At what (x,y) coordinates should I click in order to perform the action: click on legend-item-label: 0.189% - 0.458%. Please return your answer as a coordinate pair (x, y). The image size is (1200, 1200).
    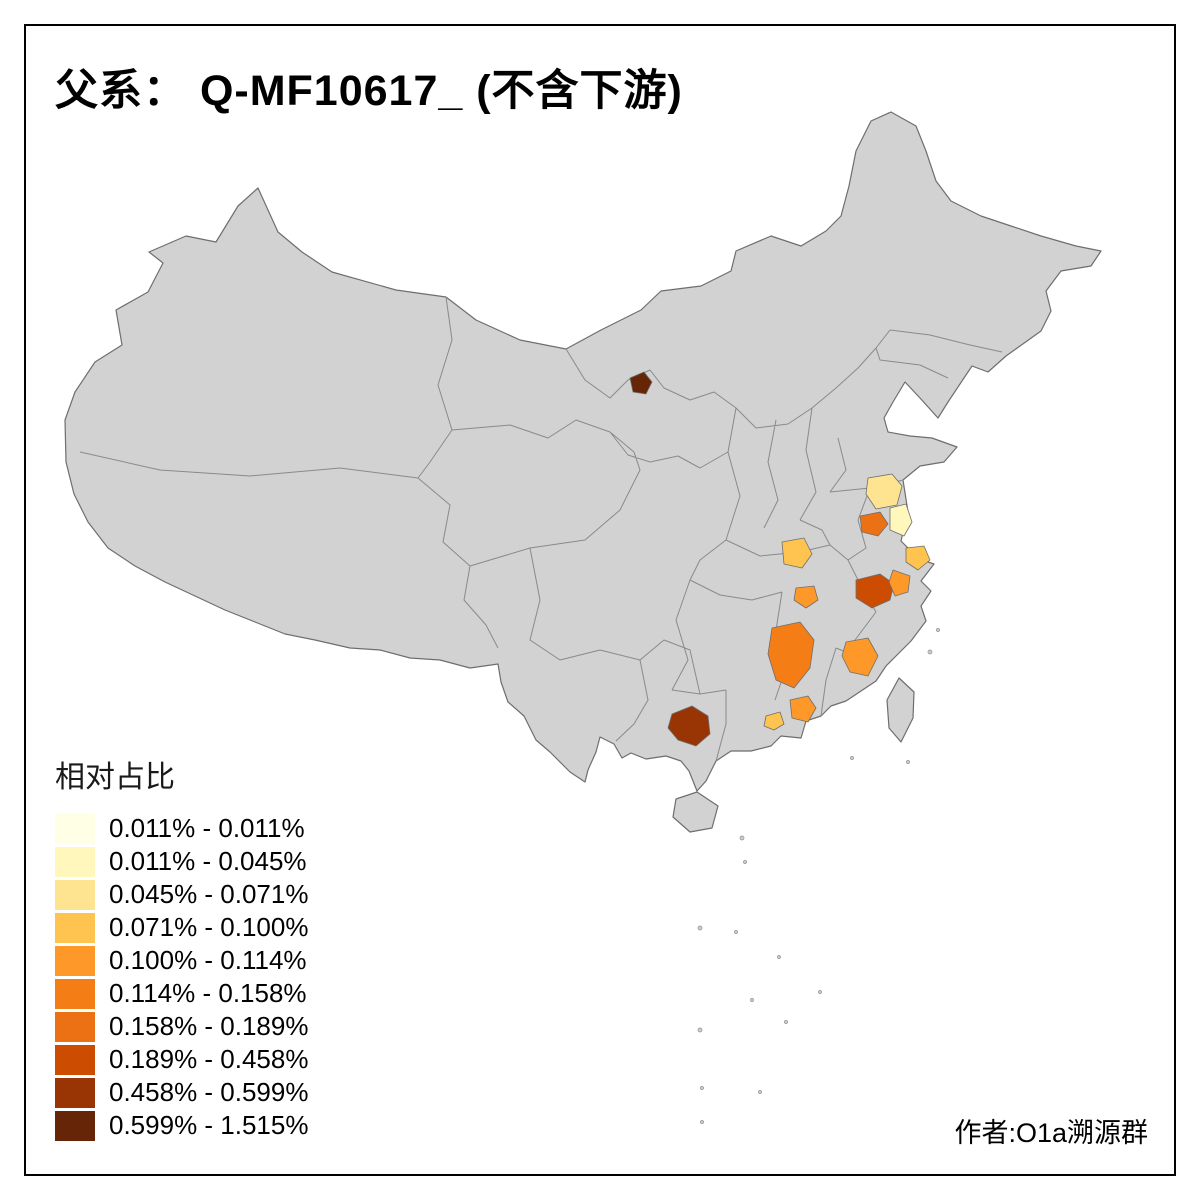
    Looking at the image, I should click on (209, 1059).